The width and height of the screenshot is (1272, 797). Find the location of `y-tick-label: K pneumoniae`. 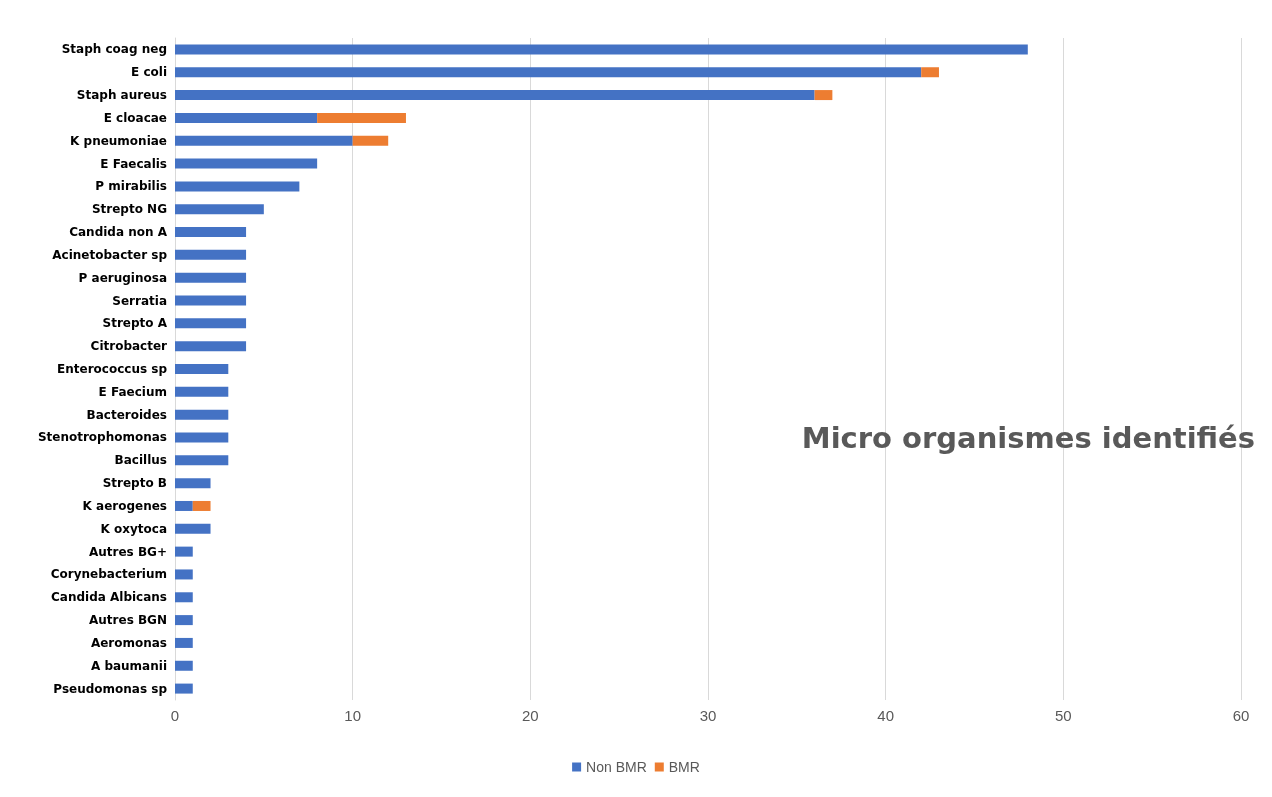

y-tick-label: K pneumoniae is located at coordinates (118, 140).